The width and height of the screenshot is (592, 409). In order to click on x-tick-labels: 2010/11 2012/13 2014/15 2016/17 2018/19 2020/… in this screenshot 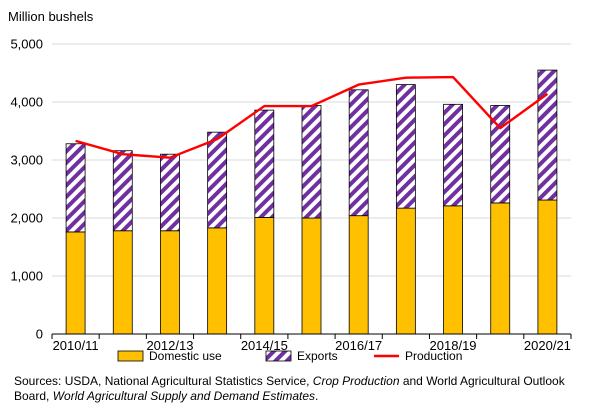, I will do `click(312, 345)`.